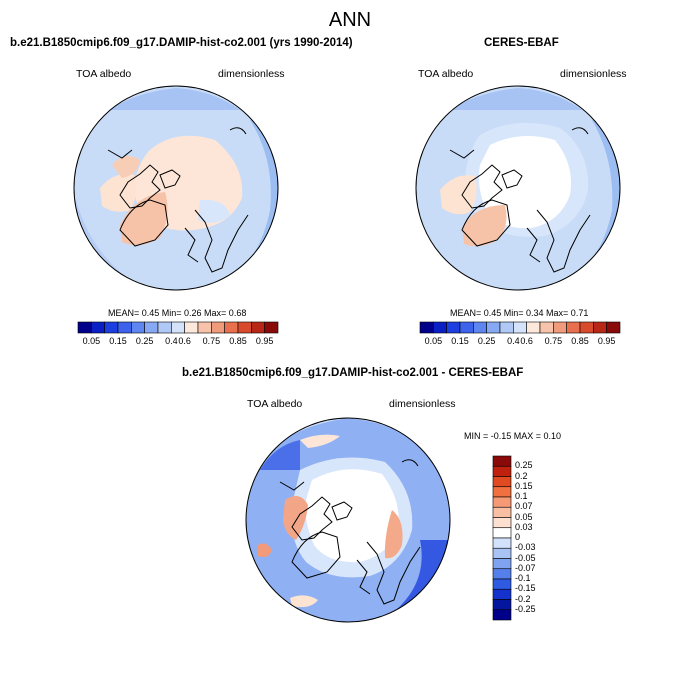  Describe the element at coordinates (238, 341) in the screenshot. I see `model-colorbar-tick-label: 0.85` at that location.